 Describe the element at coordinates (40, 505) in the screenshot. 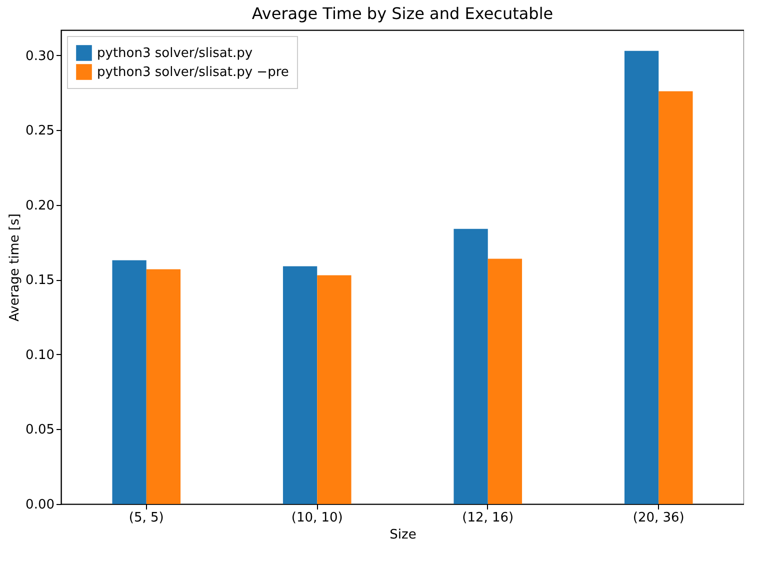

I see `y-tick-label: 0.00` at that location.